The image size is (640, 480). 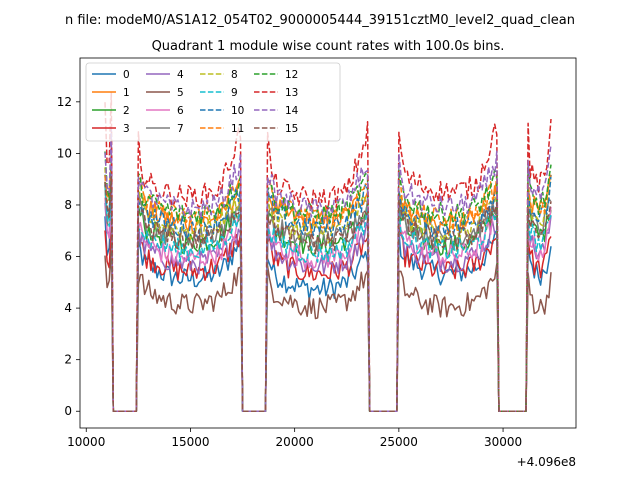 I want to click on legend-label: 10, so click(x=237, y=111).